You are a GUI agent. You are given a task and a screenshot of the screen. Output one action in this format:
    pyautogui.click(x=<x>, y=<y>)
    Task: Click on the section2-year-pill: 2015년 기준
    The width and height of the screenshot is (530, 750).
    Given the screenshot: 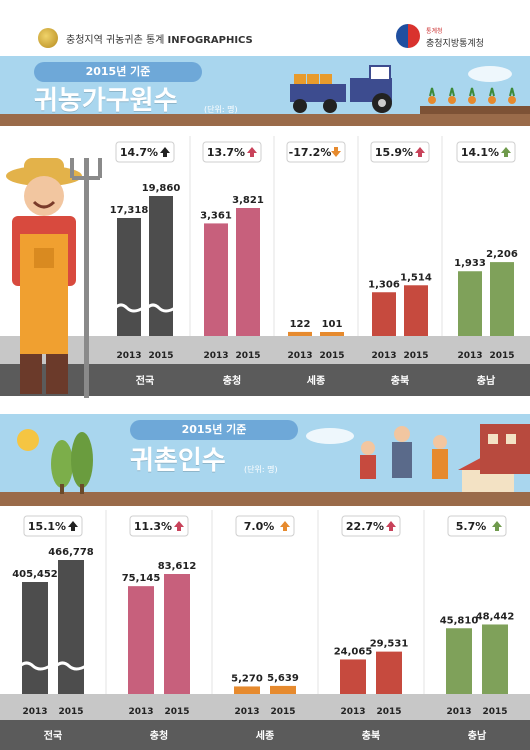 What is the action you would take?
    pyautogui.click(x=214, y=430)
    